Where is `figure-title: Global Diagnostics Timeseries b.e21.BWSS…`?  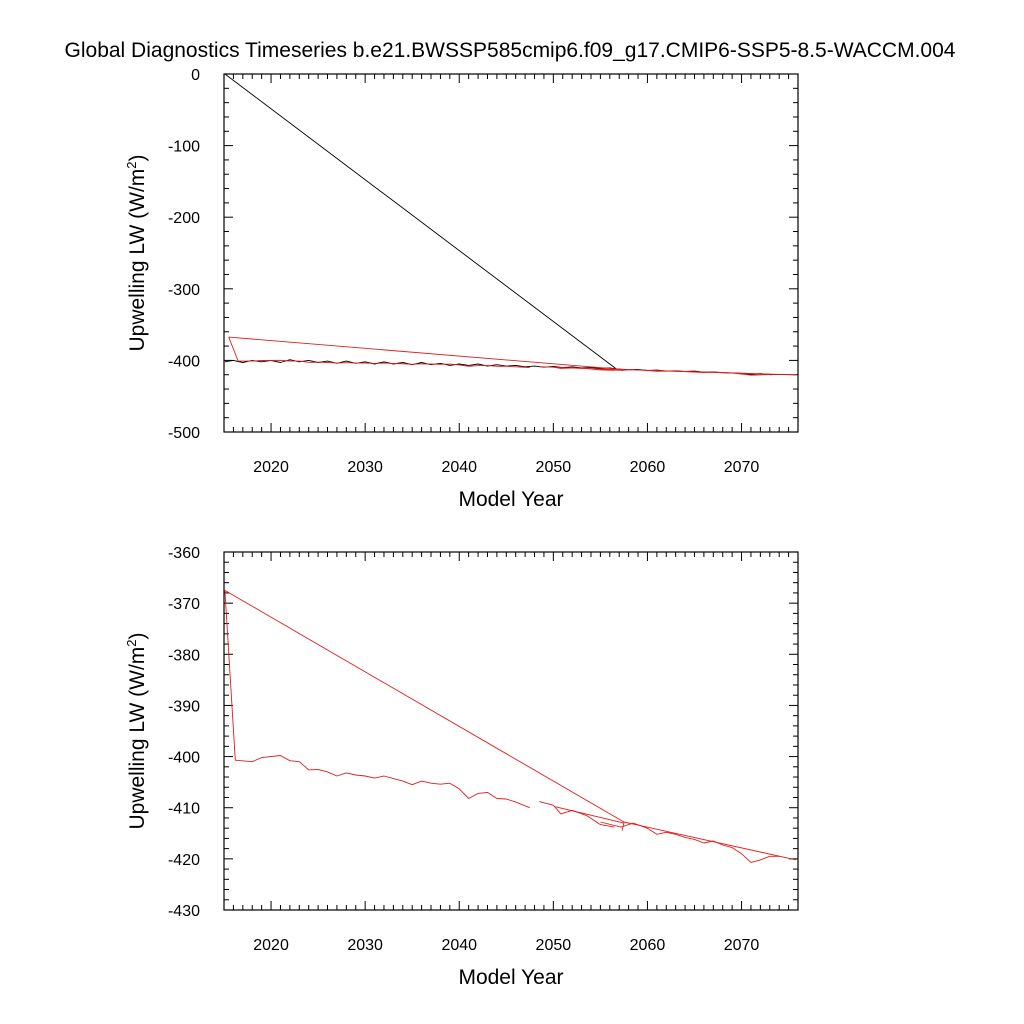 figure-title: Global Diagnostics Timeseries b.e21.BWSS… is located at coordinates (510, 50).